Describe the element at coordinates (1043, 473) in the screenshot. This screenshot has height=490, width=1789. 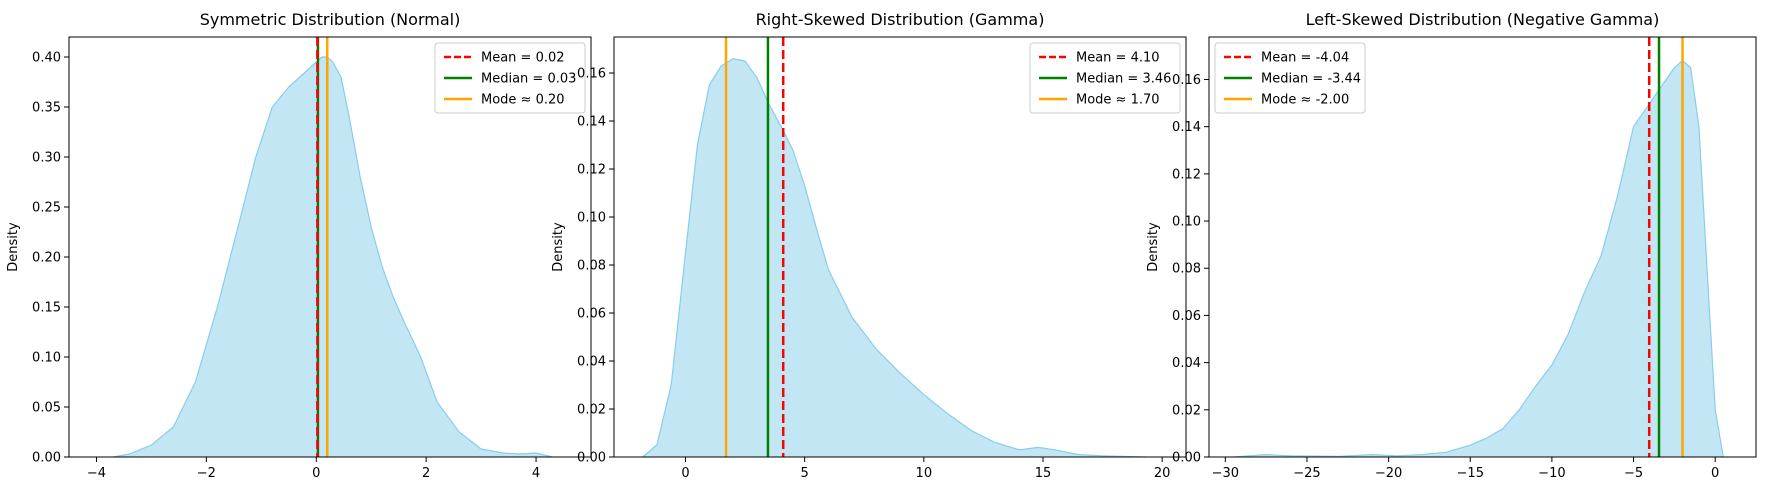
I see `x-tick-label: 15` at that location.